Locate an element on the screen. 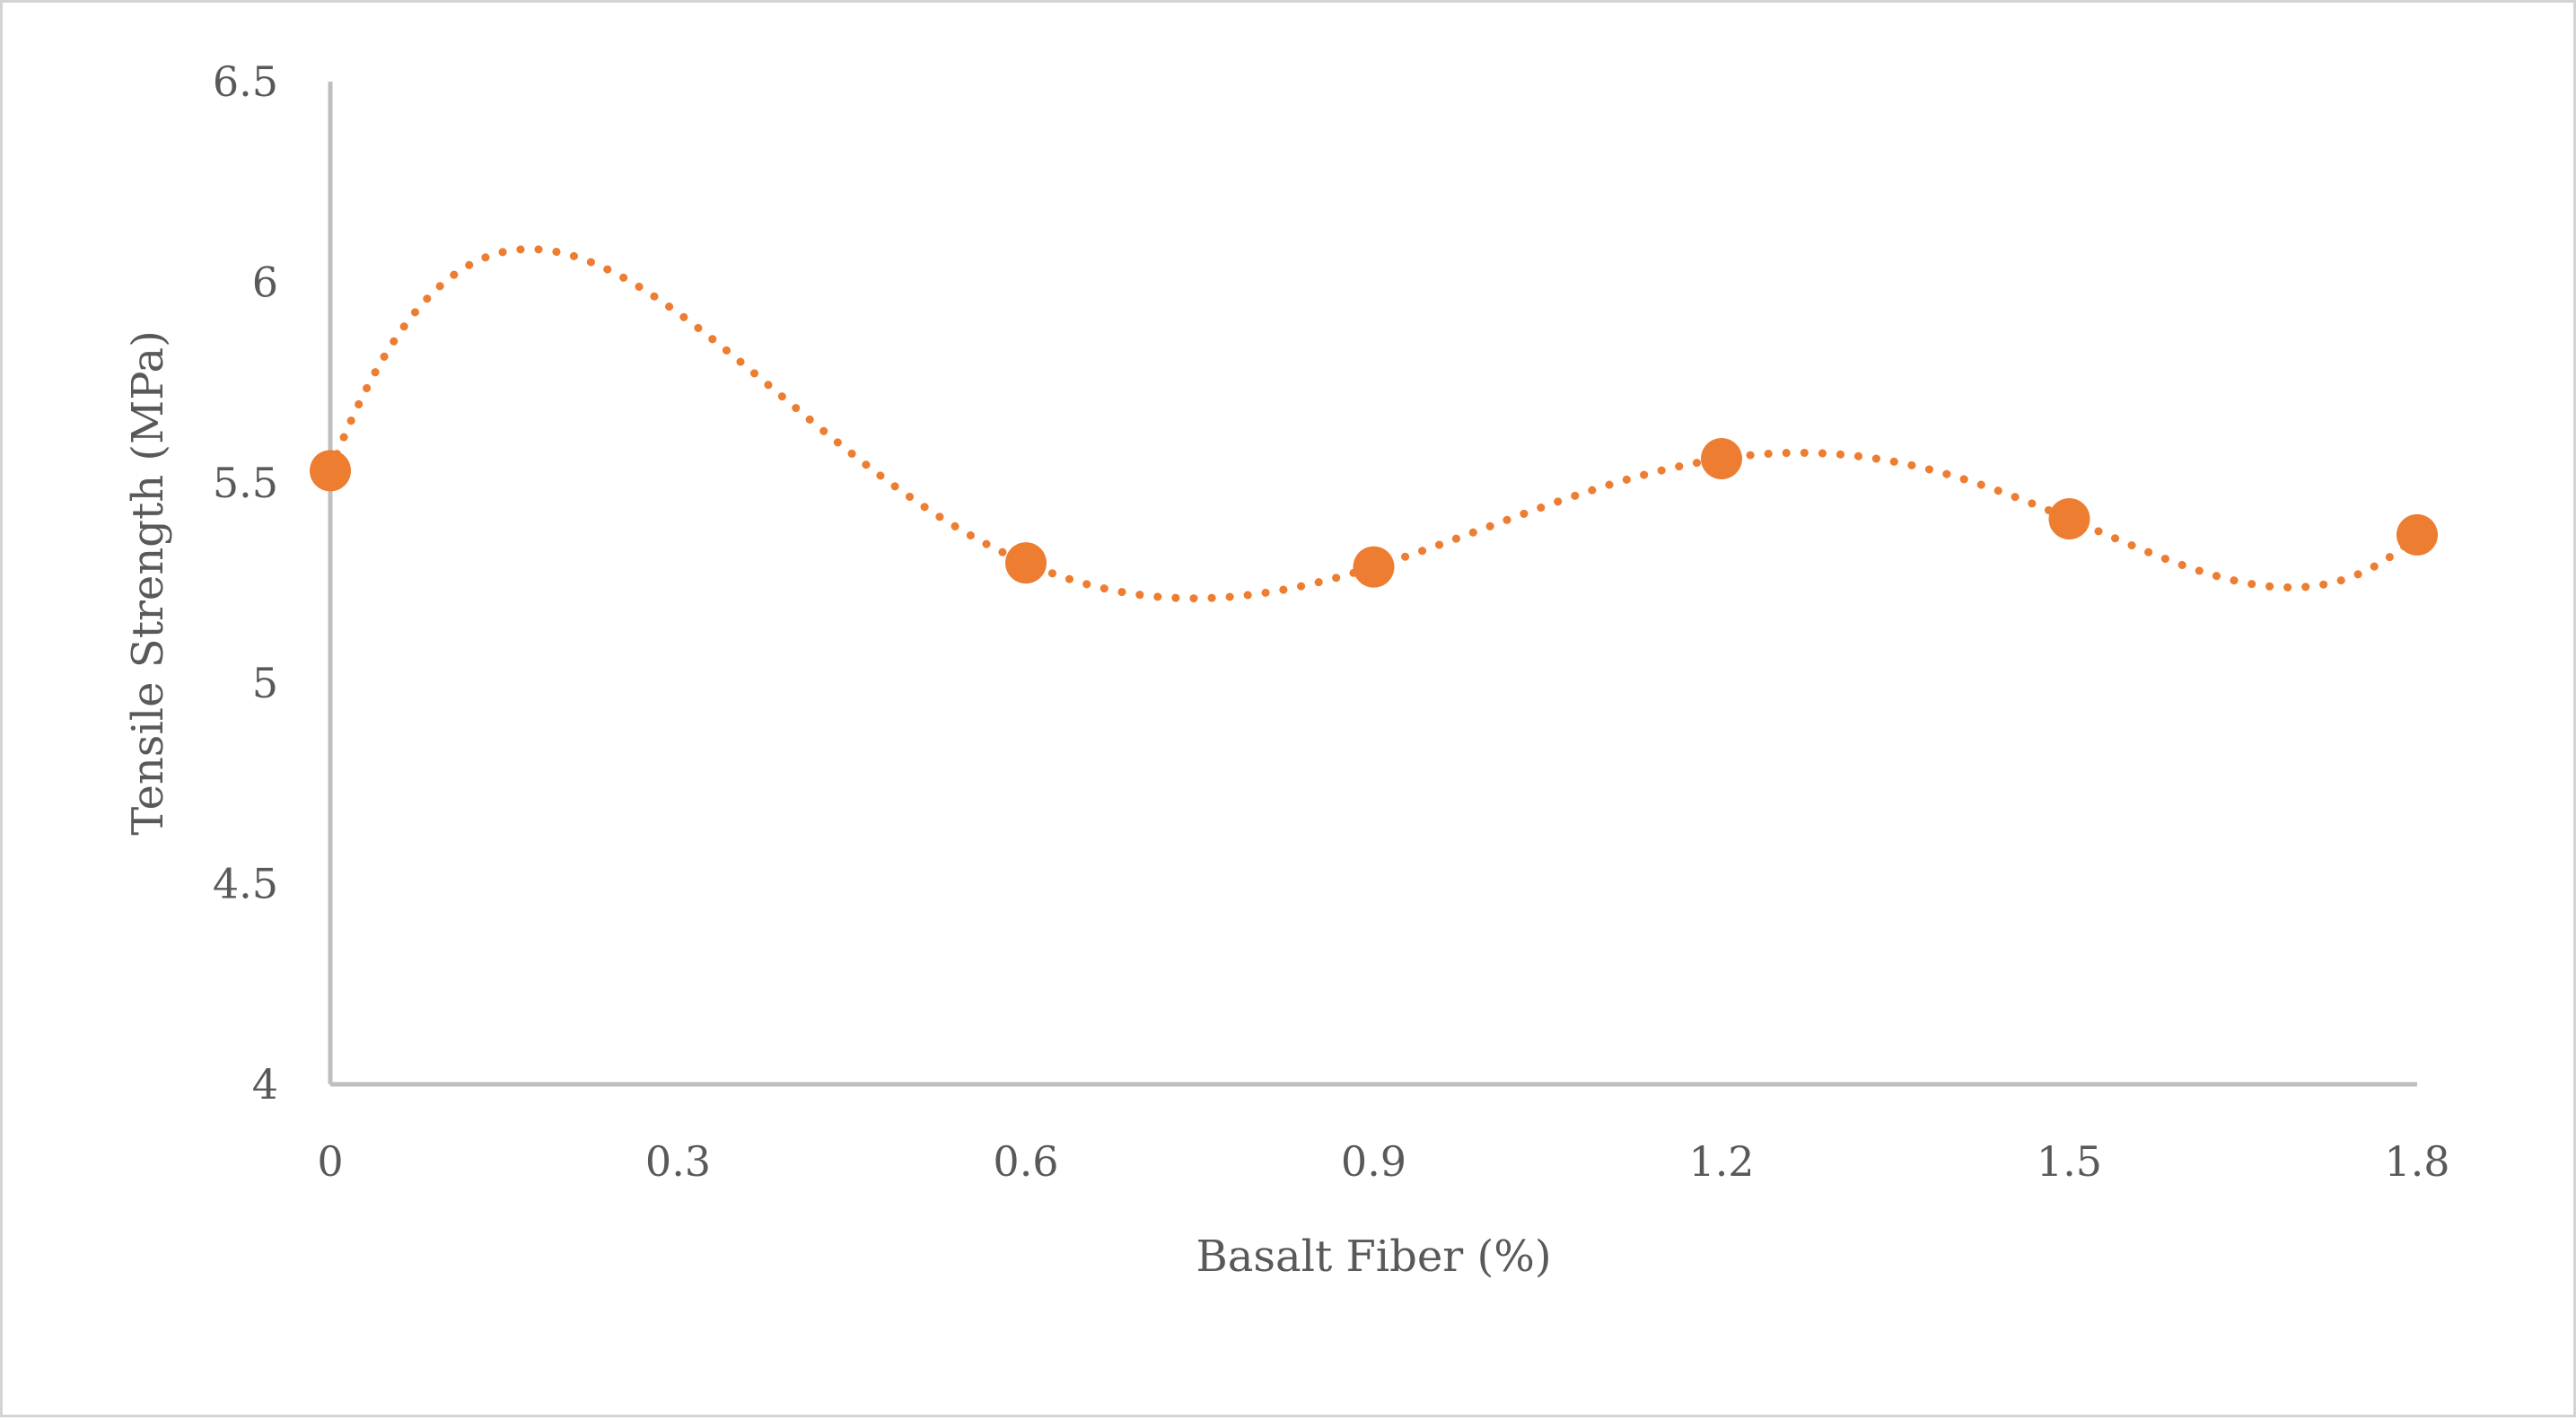 Image resolution: width=2576 pixels, height=1420 pixels. y-axis-title: Tensile Strength (MPa) is located at coordinates (148, 583).